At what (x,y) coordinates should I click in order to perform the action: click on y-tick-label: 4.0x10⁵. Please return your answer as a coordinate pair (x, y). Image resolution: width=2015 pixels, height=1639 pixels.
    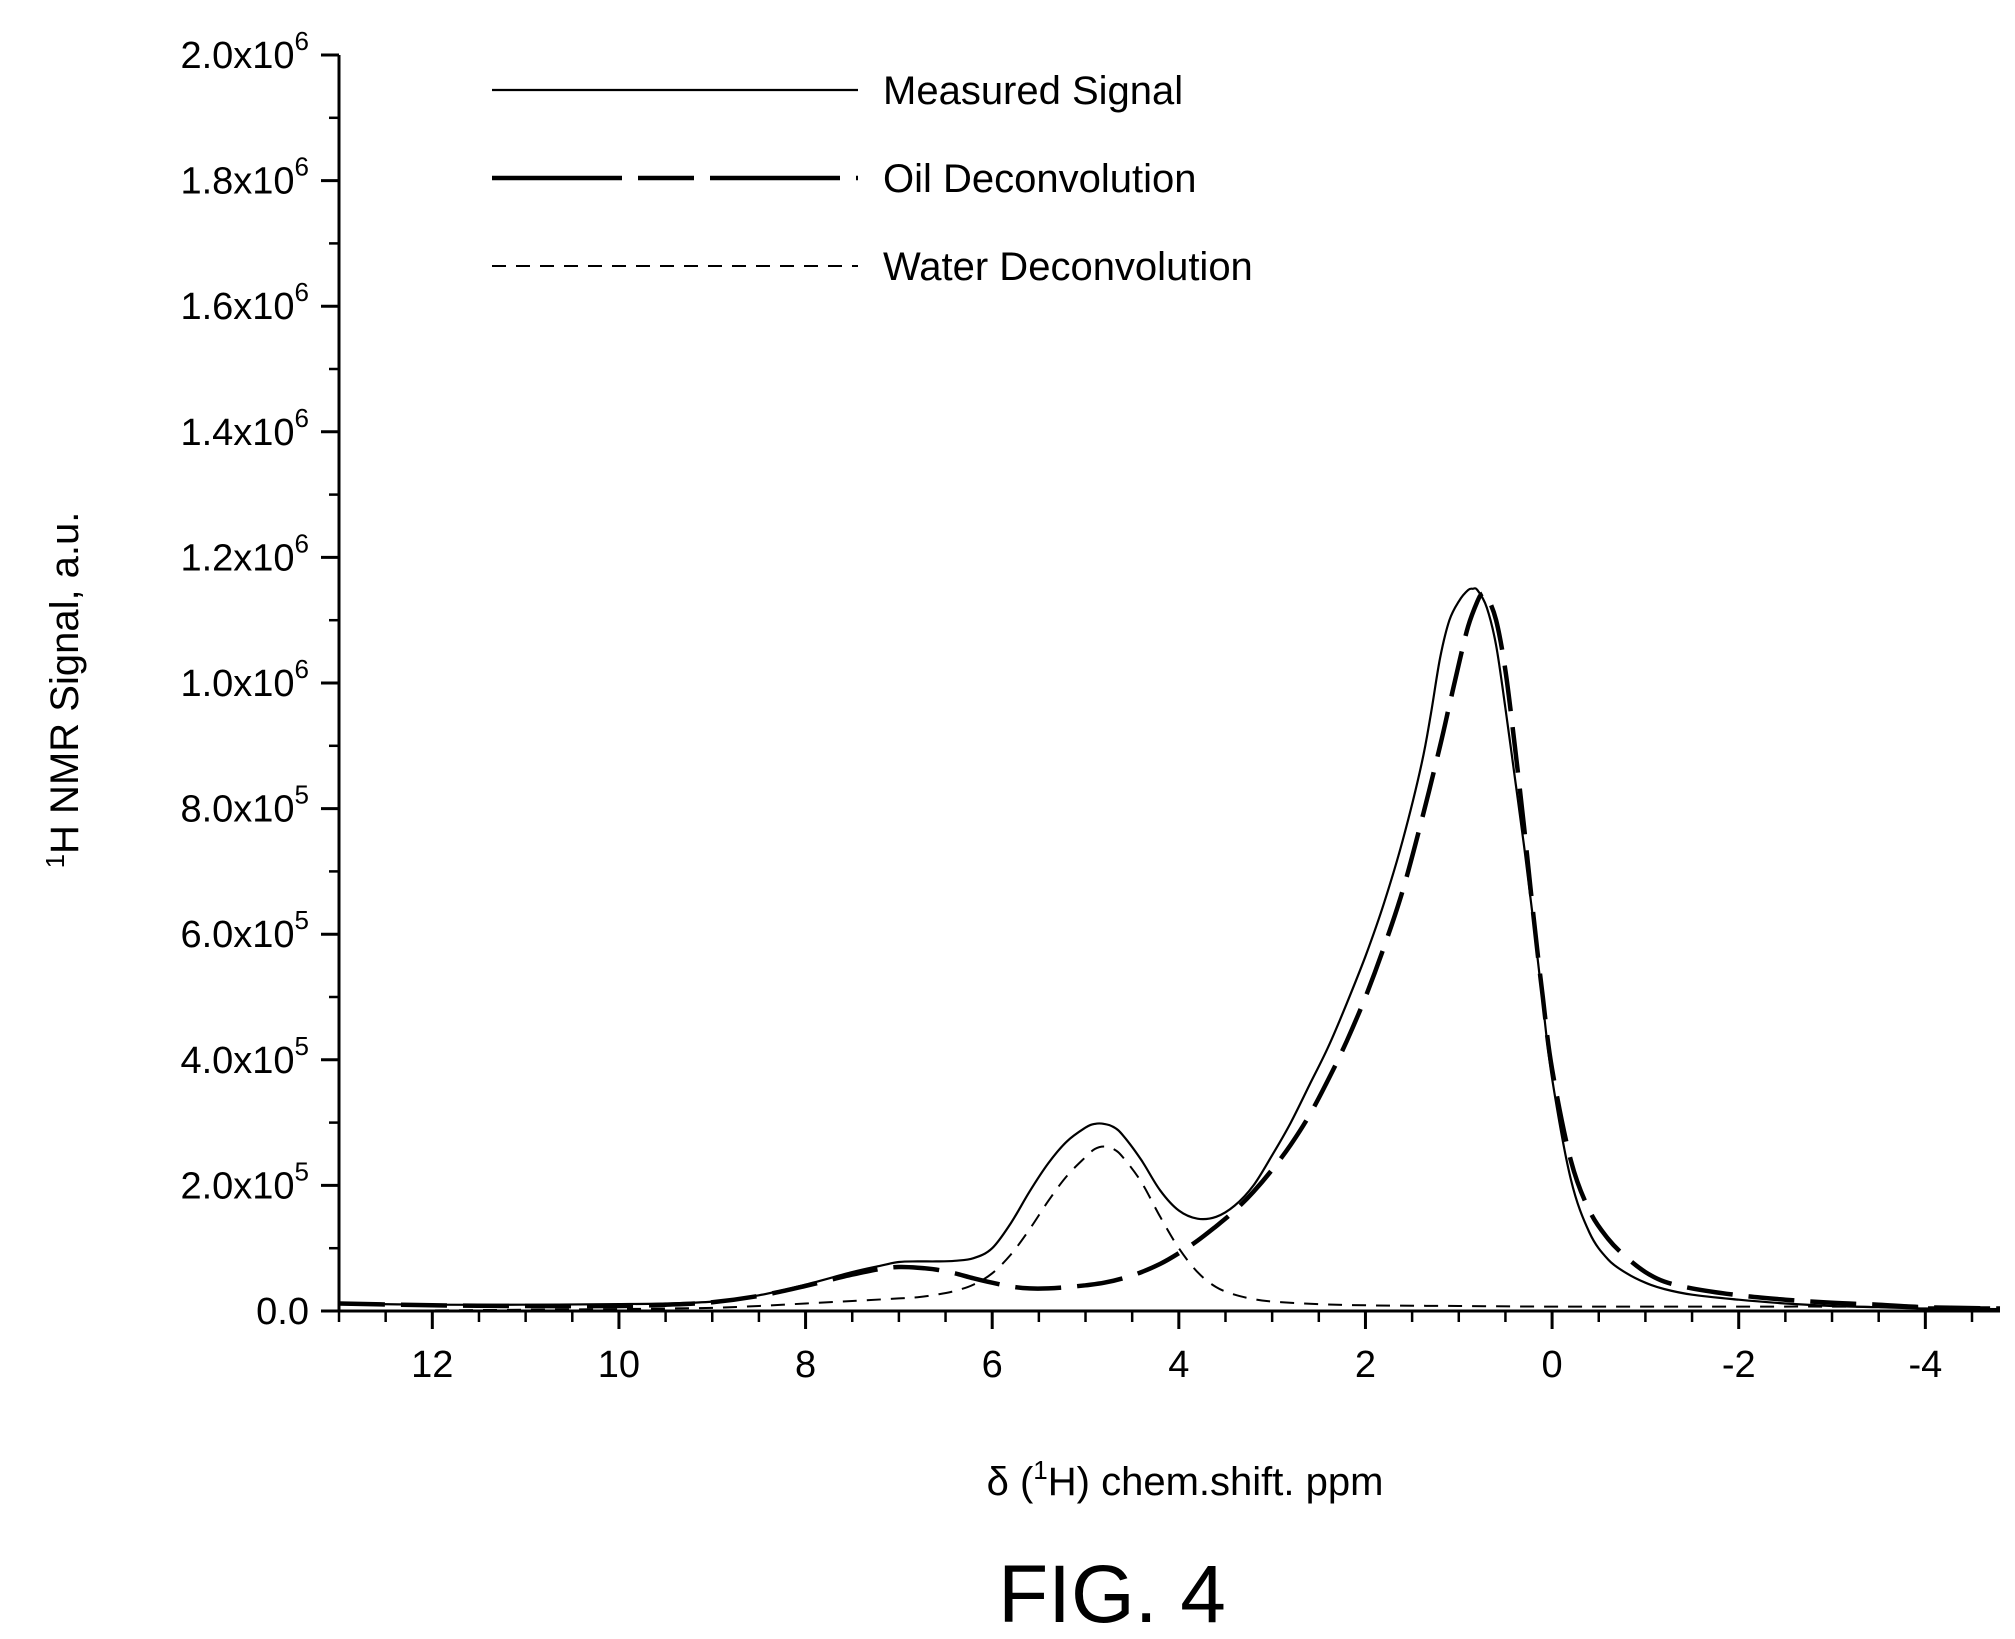
    Looking at the image, I should click on (244, 1056).